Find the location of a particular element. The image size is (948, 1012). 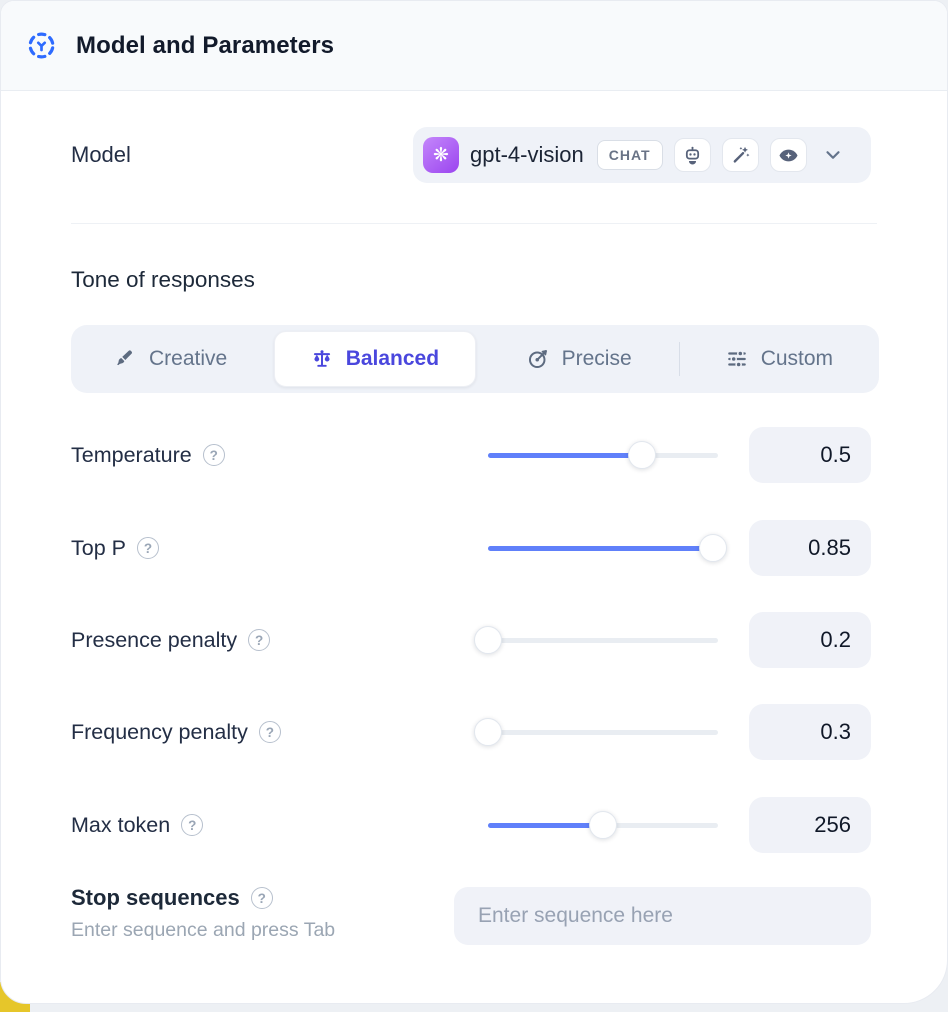

tone-section-heading: Tone of responses is located at coordinates (163, 279).